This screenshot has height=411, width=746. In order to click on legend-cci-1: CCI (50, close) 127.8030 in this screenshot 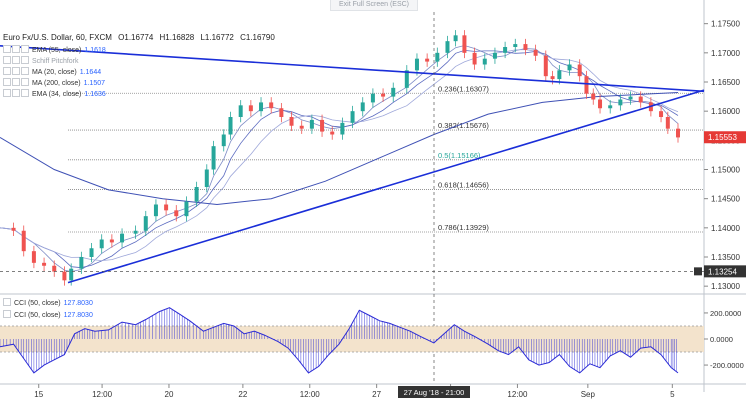, I will do `click(48, 303)`.